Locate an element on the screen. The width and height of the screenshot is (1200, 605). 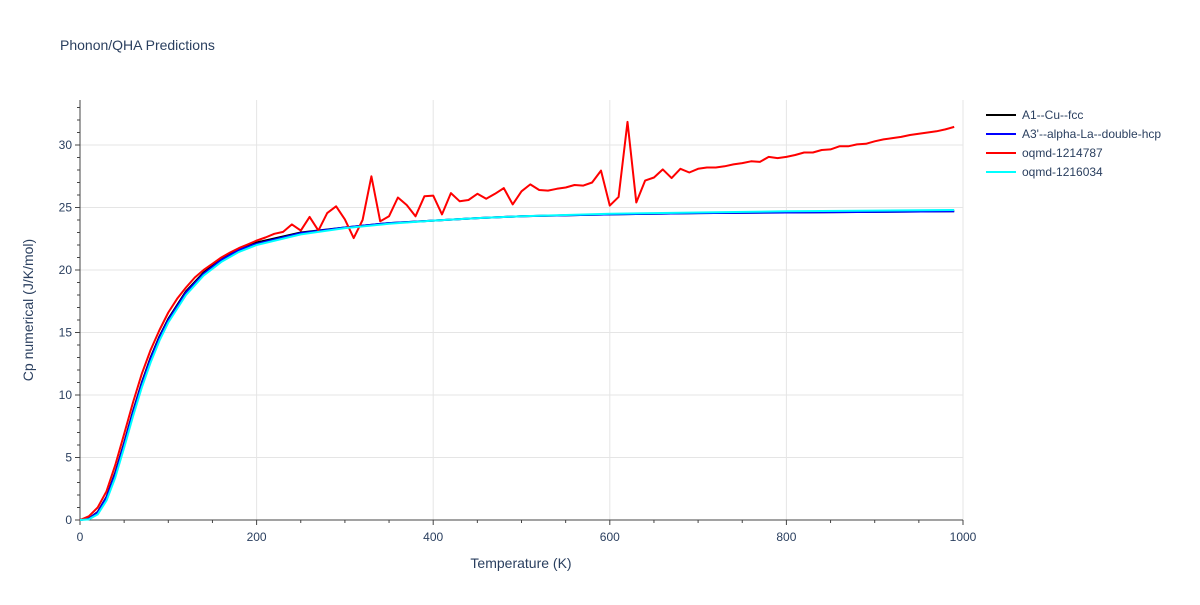
x-tick-label: 400 is located at coordinates (433, 537).